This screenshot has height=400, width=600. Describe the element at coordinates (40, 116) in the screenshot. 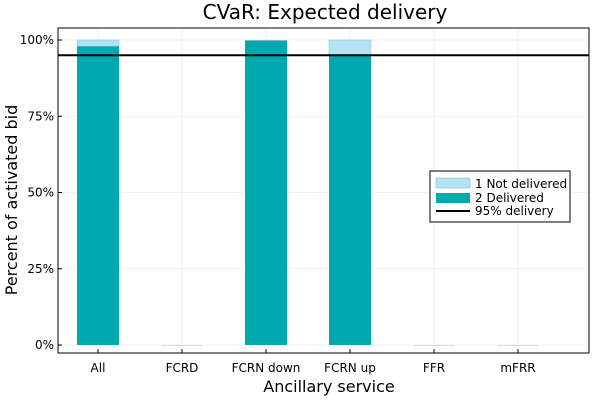

I see `y-tick-label: 75%` at that location.